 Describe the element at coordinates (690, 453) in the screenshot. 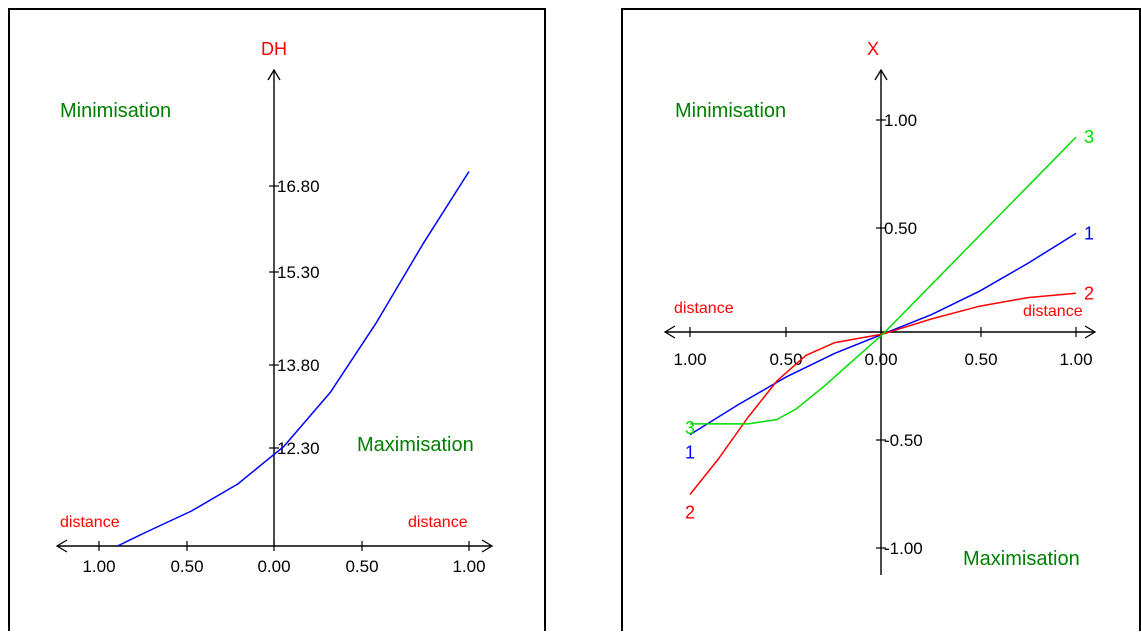

I see `series-1-start-label: 1` at that location.